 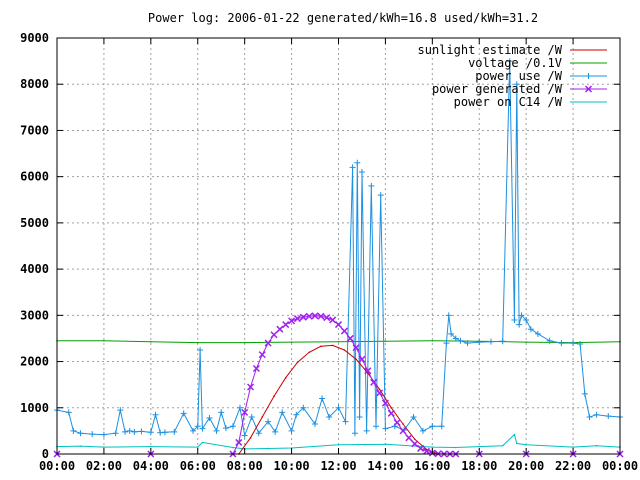 I want to click on y-tick-label: 1000, so click(x=34, y=408).